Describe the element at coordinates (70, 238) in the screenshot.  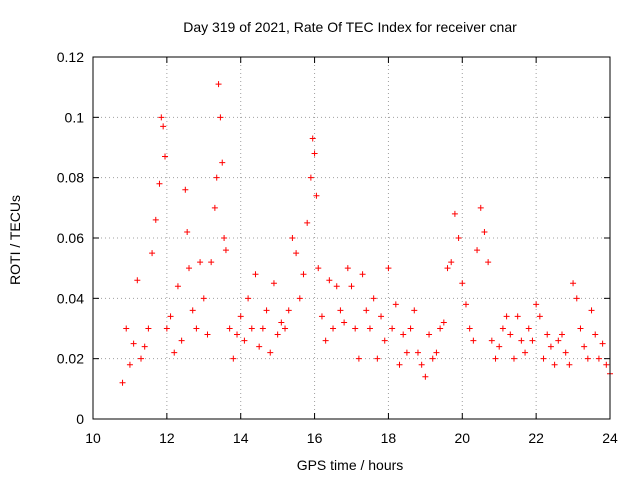
I see `y-tick-label: 0.06` at that location.